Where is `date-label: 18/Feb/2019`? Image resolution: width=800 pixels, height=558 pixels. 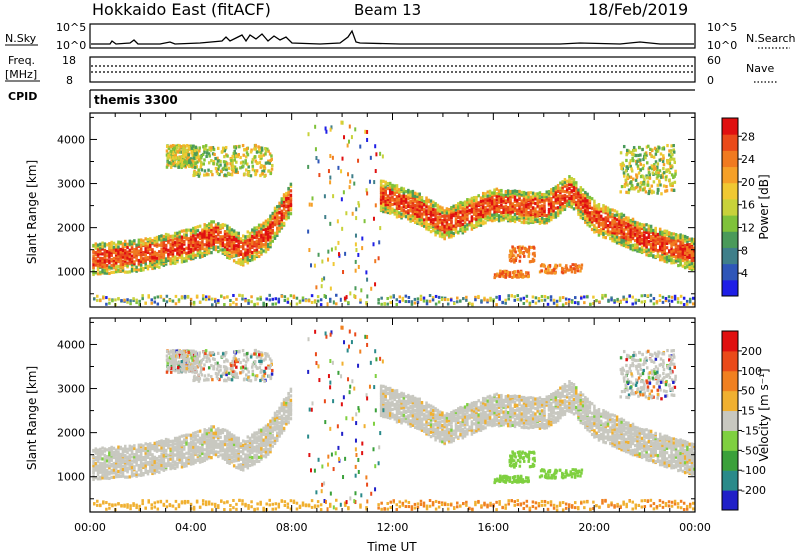 date-label: 18/Feb/2019 is located at coordinates (638, 9).